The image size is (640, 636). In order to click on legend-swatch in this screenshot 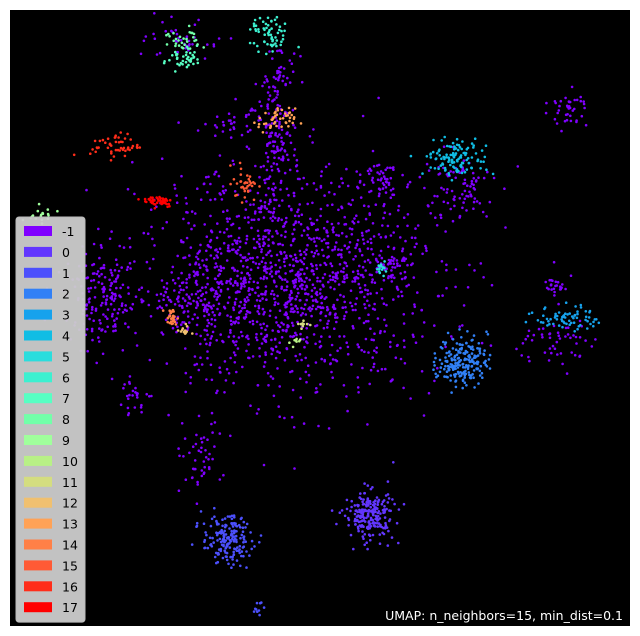, I will do `click(38, 272)`.